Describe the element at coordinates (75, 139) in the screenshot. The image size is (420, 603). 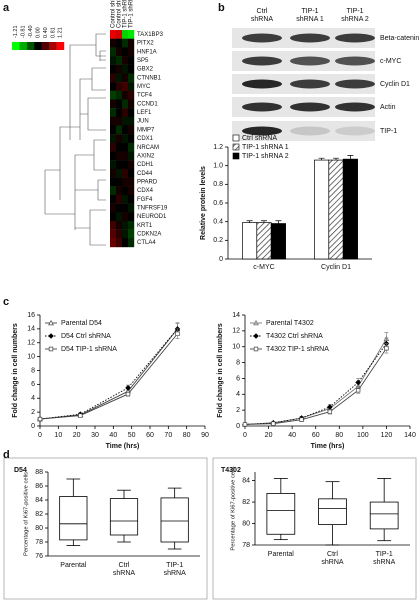
I see `dendrogram` at that location.